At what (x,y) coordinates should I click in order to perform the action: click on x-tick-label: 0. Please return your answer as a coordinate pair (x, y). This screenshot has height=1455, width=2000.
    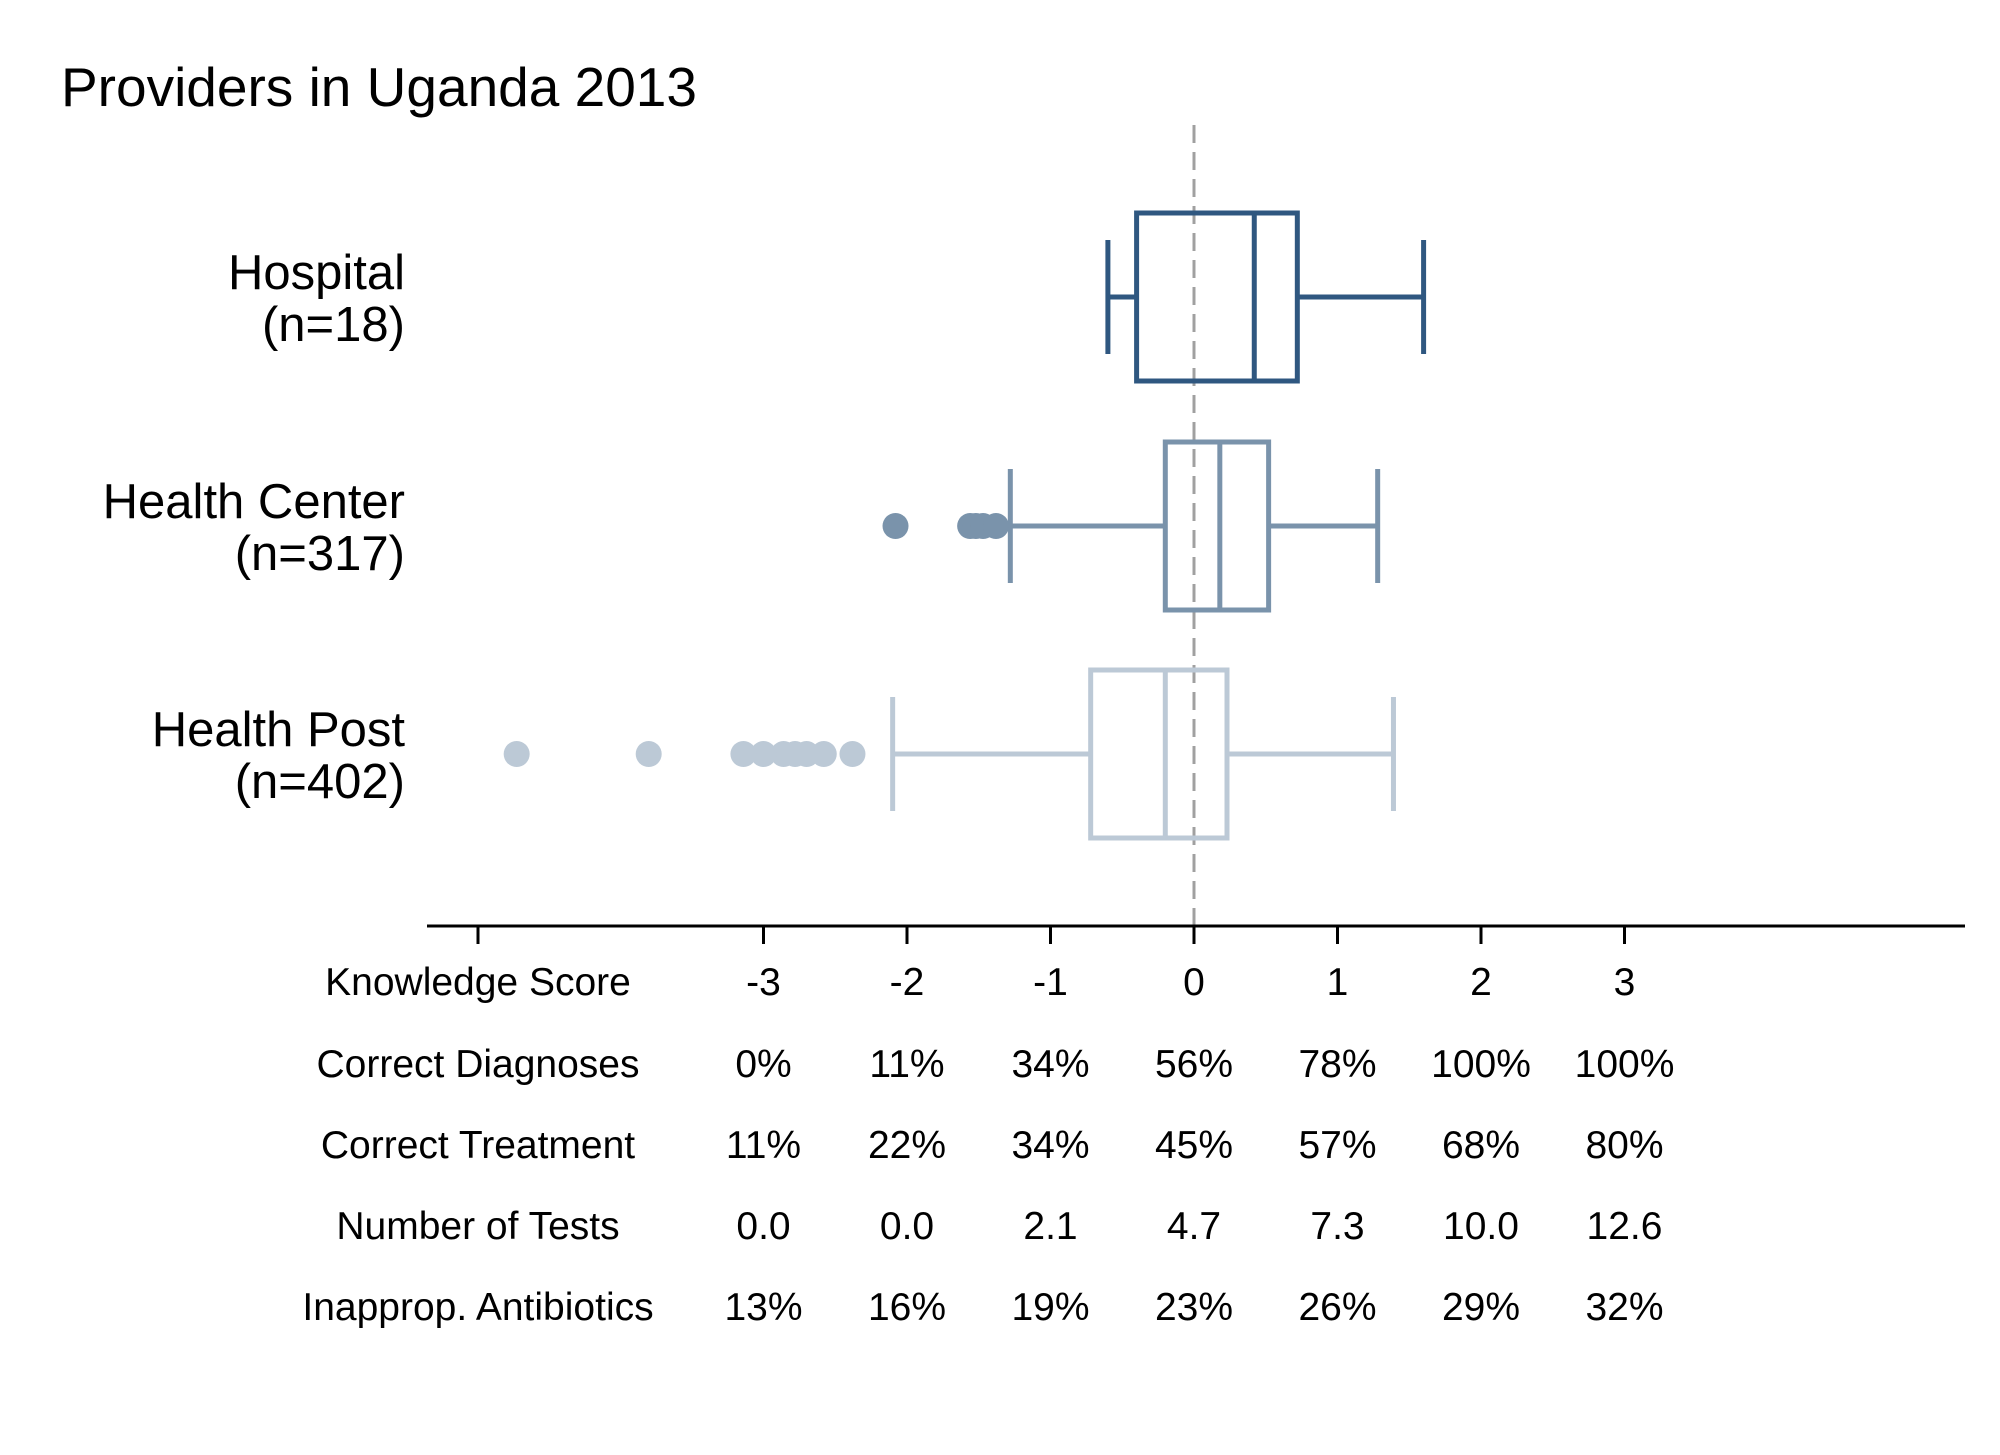
    Looking at the image, I should click on (1194, 982).